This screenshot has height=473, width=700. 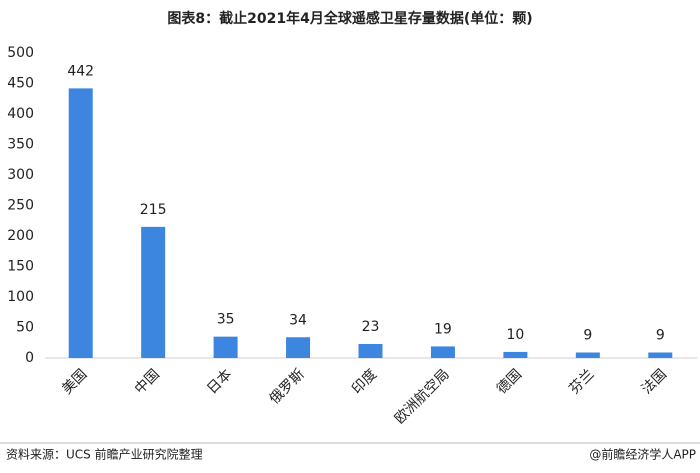 I want to click on value-label: 442, so click(x=80, y=71).